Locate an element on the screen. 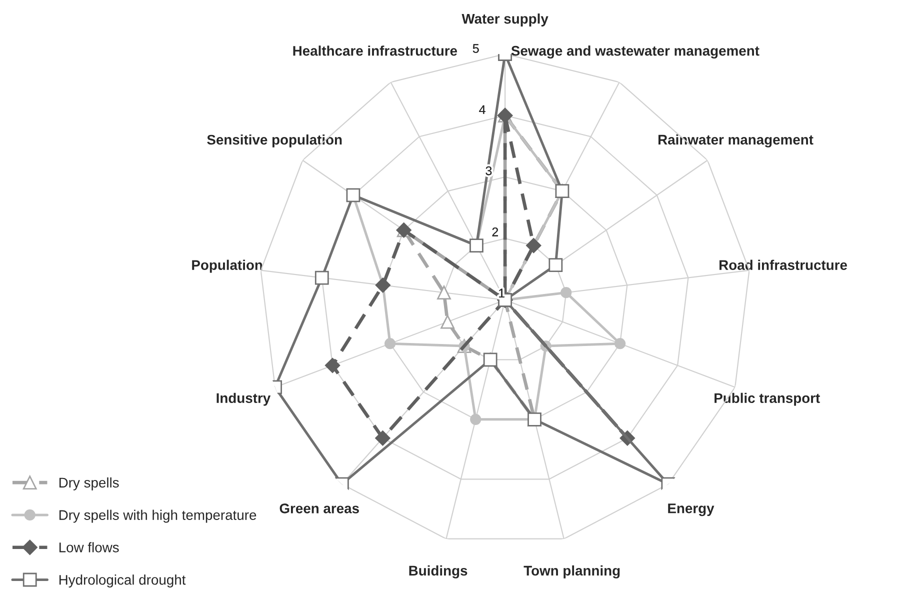 The height and width of the screenshot is (600, 910). spoke-label: Town planning is located at coordinates (572, 571).